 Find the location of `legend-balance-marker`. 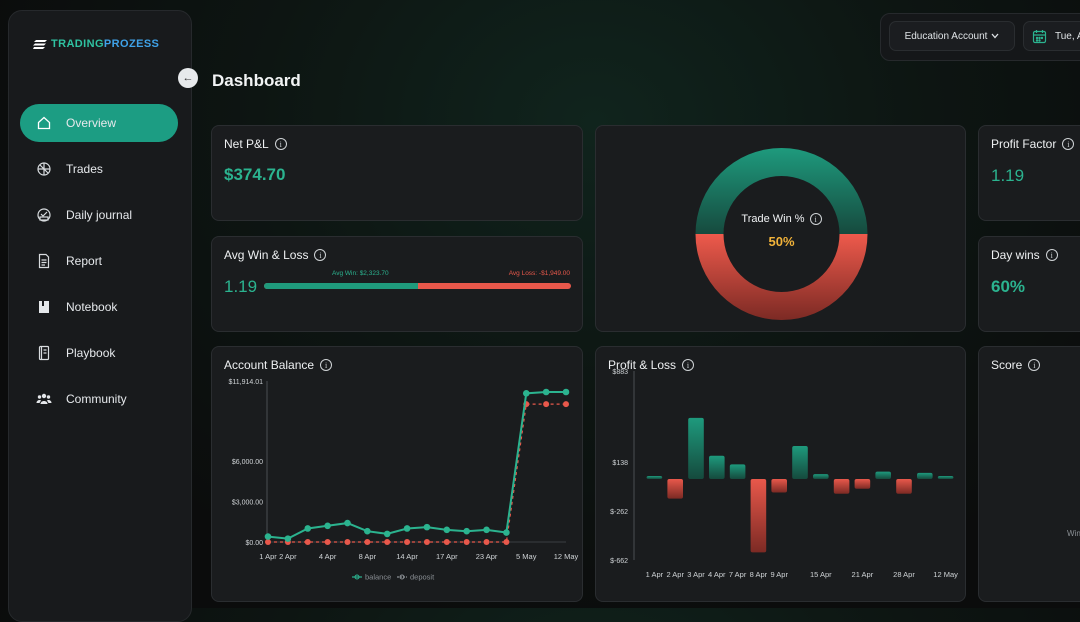

legend-balance-marker is located at coordinates (357, 577).